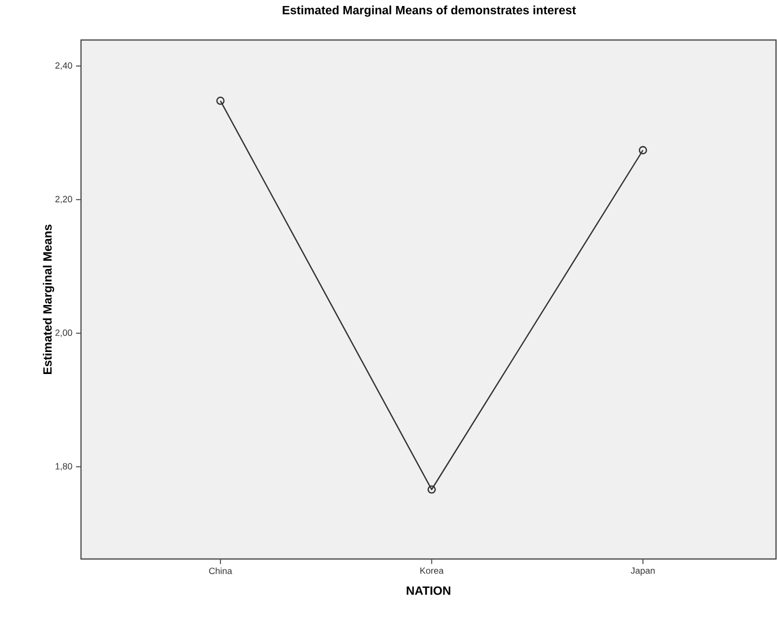  Describe the element at coordinates (63, 333) in the screenshot. I see `y-tick-label: 2,00` at that location.